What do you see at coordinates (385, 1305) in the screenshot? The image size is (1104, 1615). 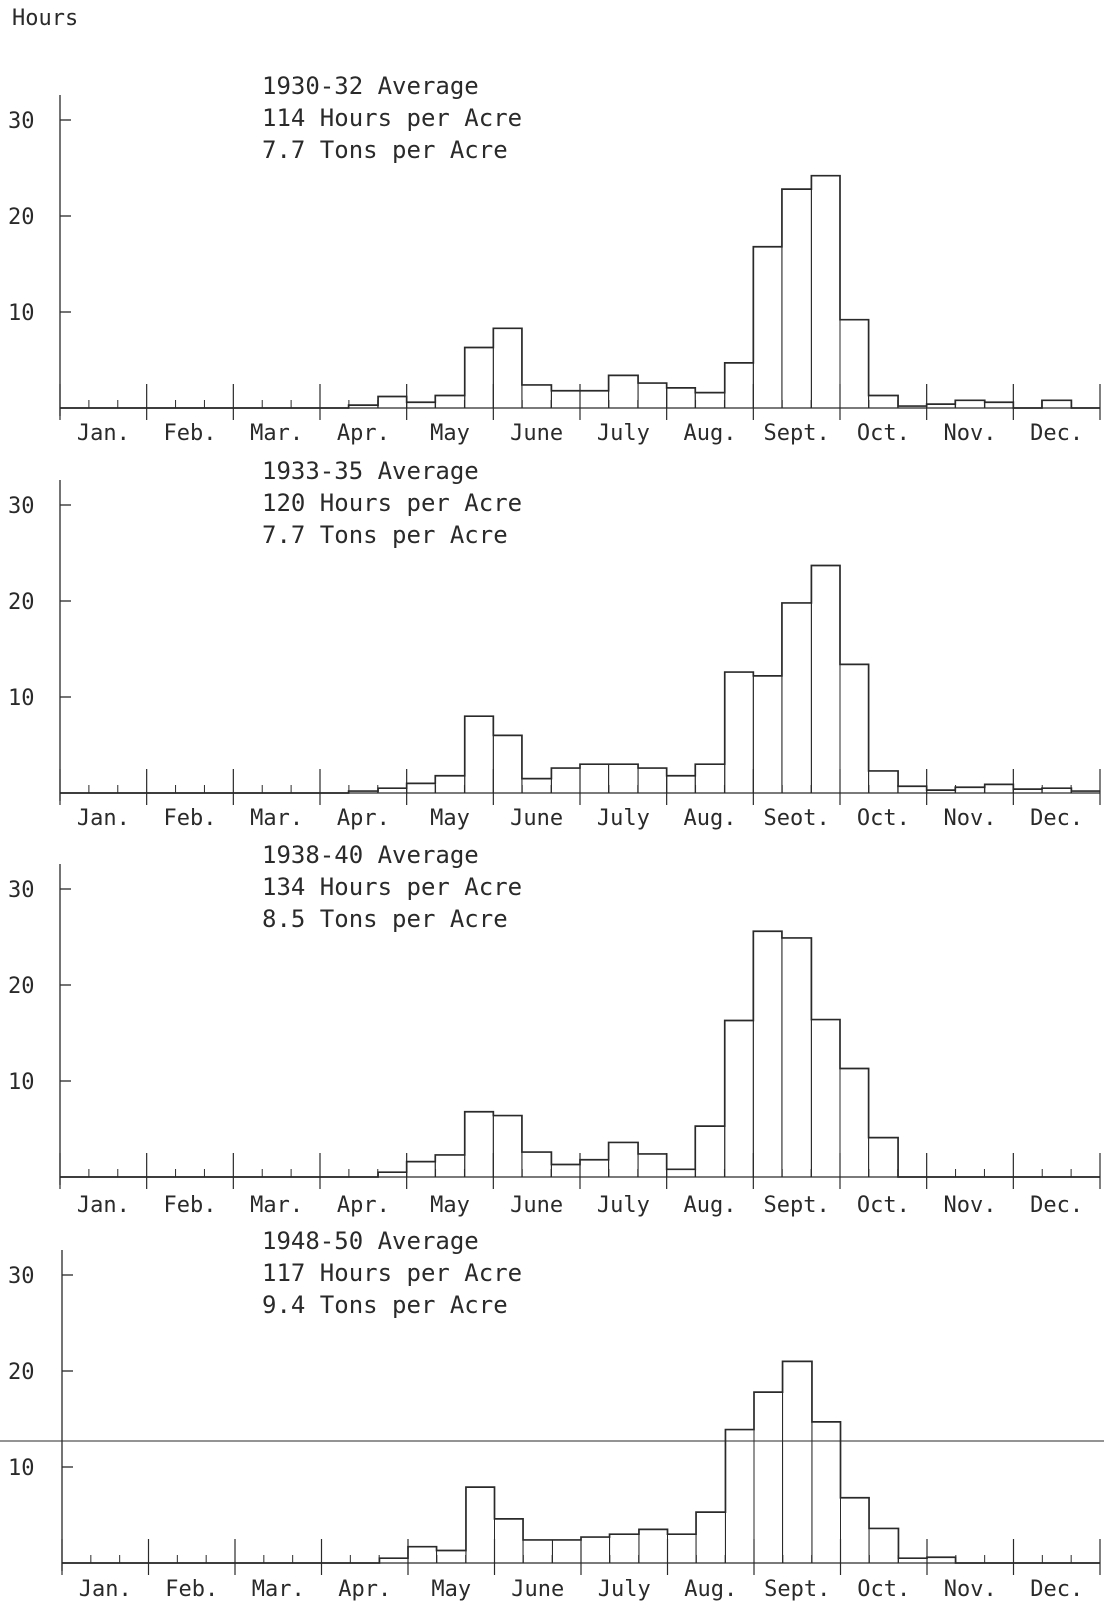 I see `panel-title-line: 9.4 Tons per Acre` at bounding box center [385, 1305].